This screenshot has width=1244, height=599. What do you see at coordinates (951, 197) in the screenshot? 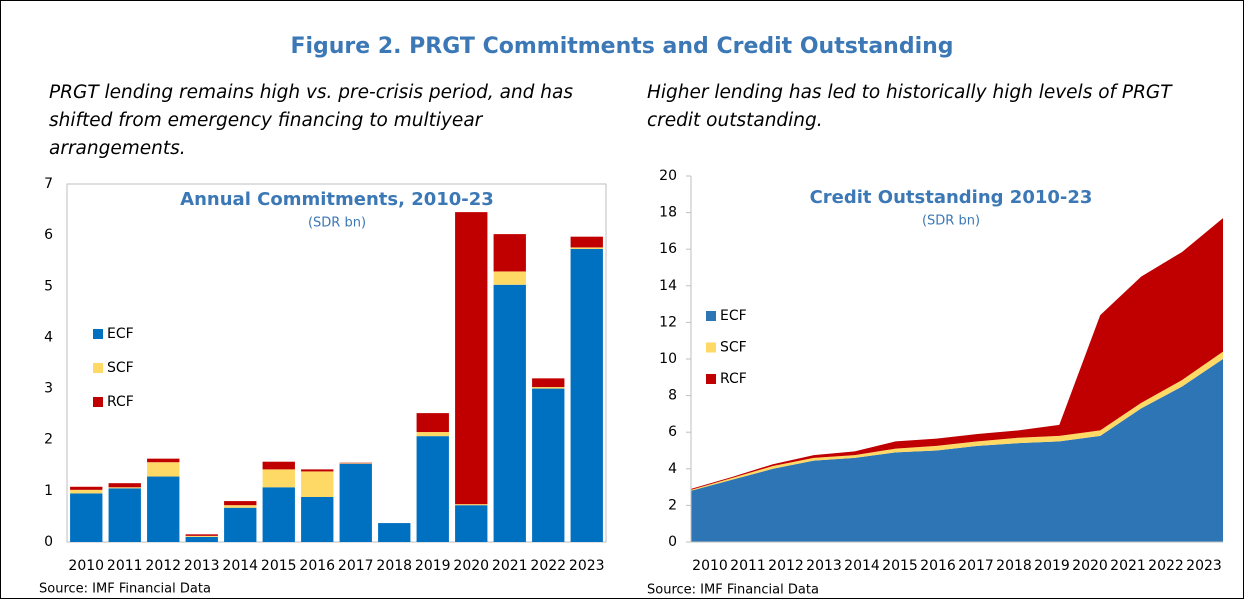
I see `chart-title: Credit Outstanding 2010-23` at bounding box center [951, 197].